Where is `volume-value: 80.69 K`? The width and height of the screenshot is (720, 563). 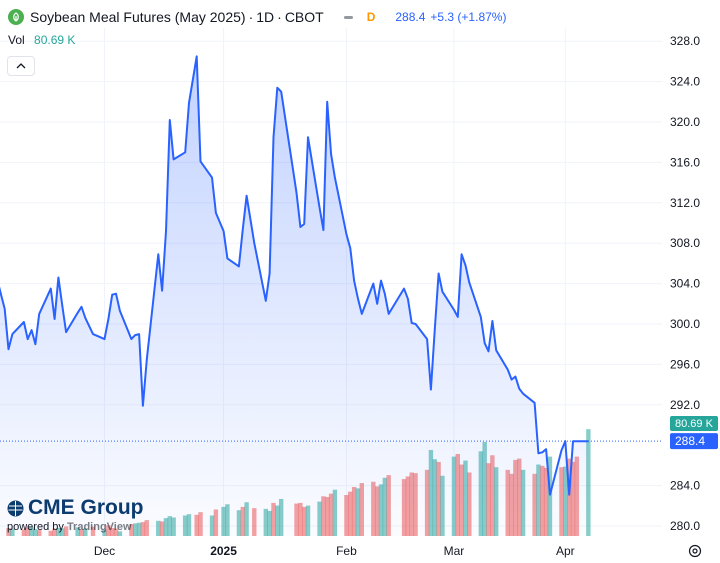 volume-value: 80.69 K is located at coordinates (54, 40).